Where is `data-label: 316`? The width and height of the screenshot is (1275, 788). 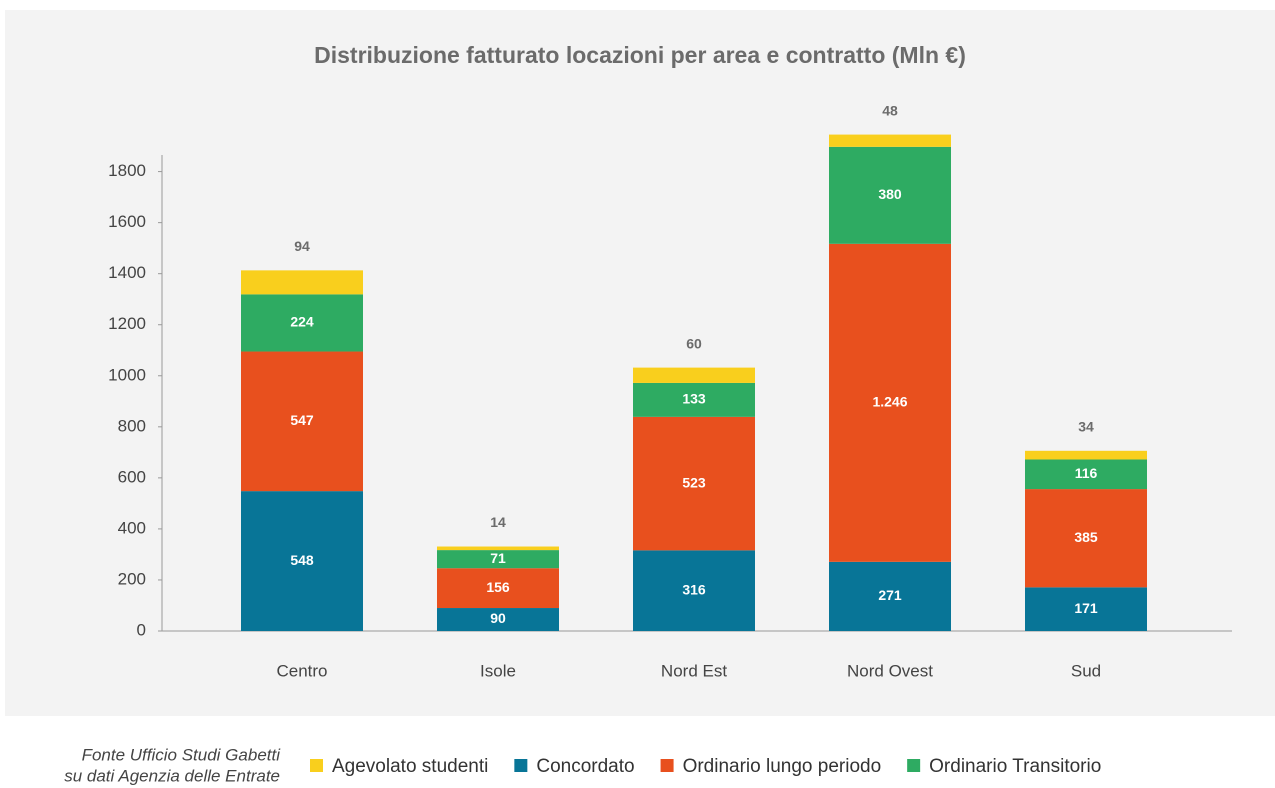
data-label: 316 is located at coordinates (694, 589).